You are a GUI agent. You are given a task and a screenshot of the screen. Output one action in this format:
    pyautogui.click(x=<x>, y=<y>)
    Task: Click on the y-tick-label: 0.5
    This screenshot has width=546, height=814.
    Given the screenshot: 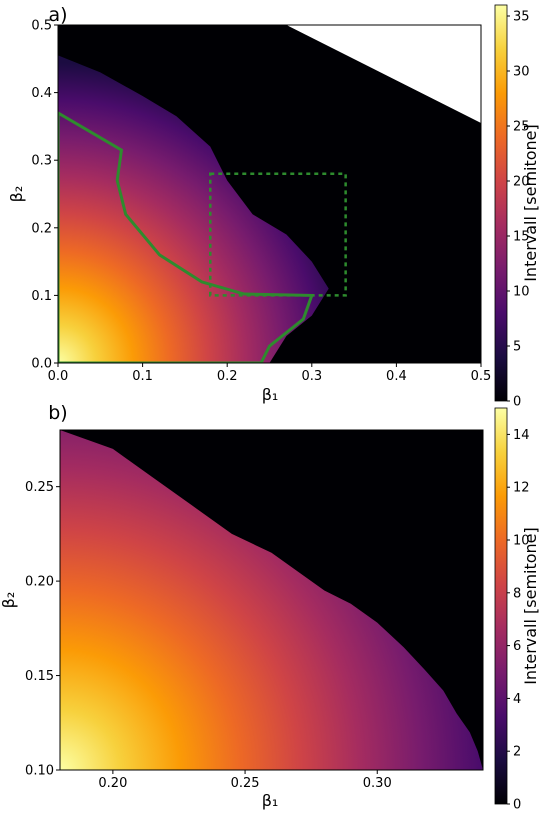 What is the action you would take?
    pyautogui.click(x=41, y=26)
    